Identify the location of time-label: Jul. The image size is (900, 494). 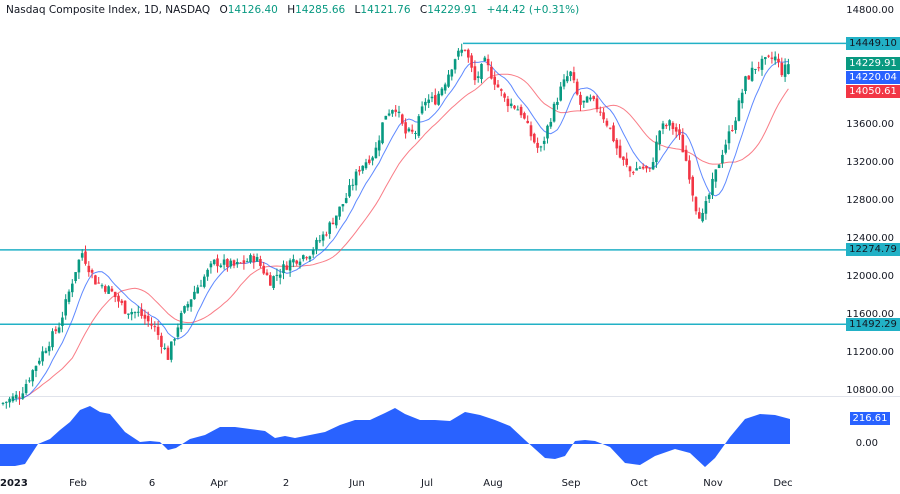
(427, 483).